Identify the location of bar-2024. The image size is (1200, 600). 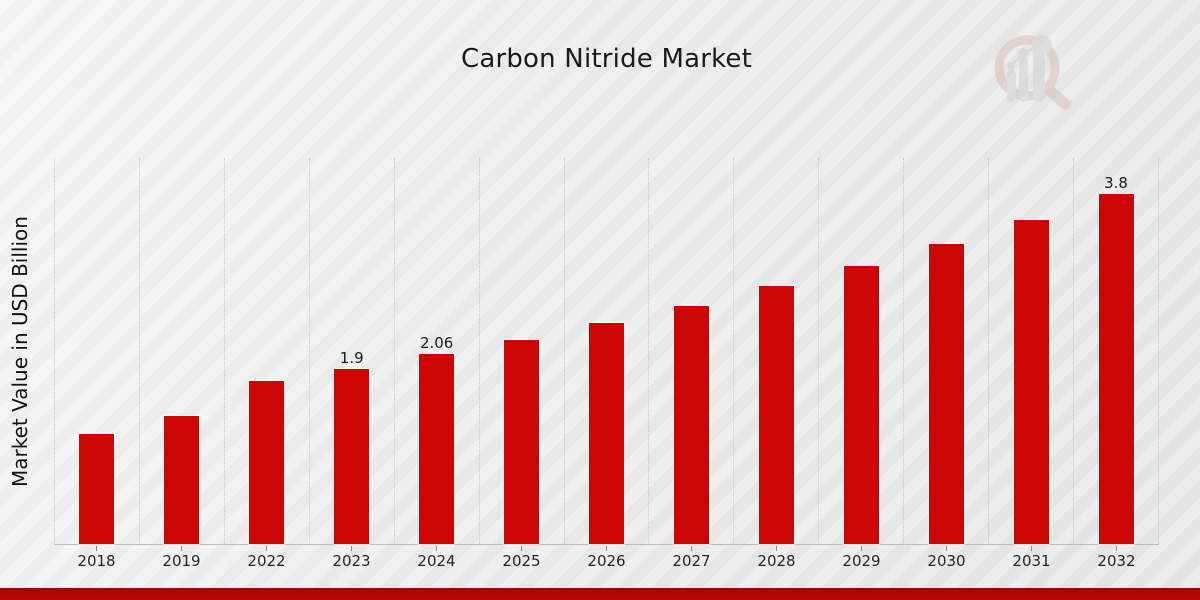
(437, 449).